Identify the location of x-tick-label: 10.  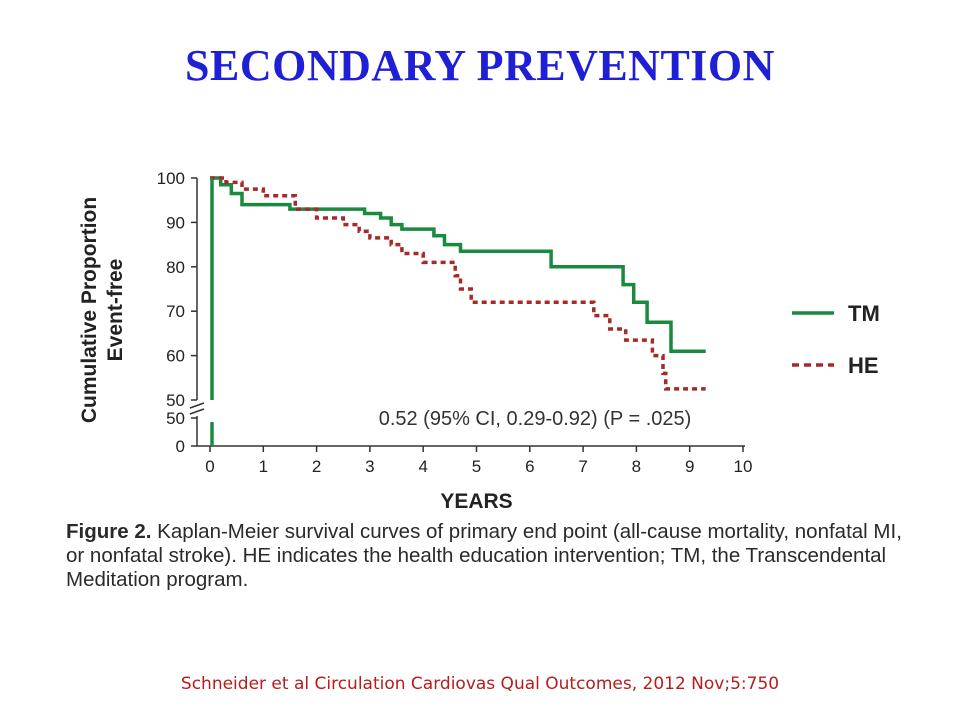
(743, 466).